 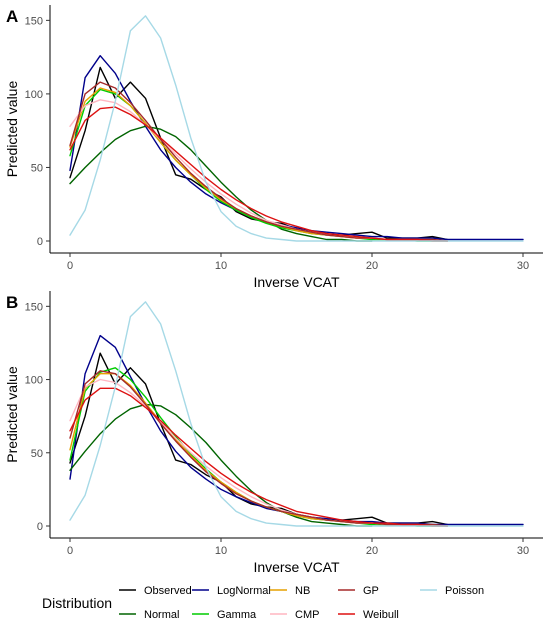 I want to click on legend-item-weibull: Weibull, so click(x=368, y=615).